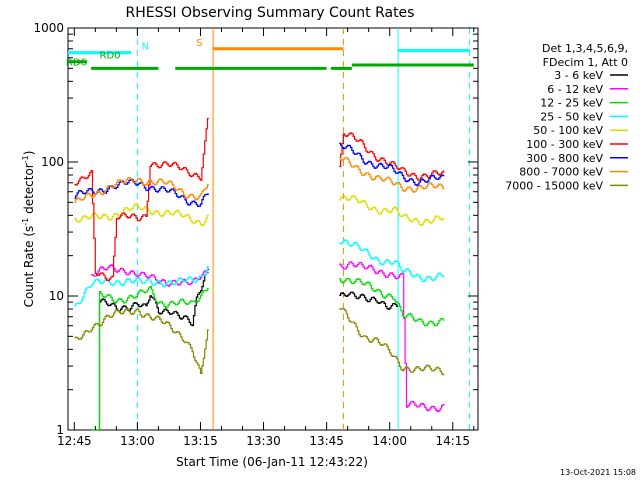 The width and height of the screenshot is (640, 480). Describe the element at coordinates (145, 47) in the screenshot. I see `marker-label-0: N` at that location.